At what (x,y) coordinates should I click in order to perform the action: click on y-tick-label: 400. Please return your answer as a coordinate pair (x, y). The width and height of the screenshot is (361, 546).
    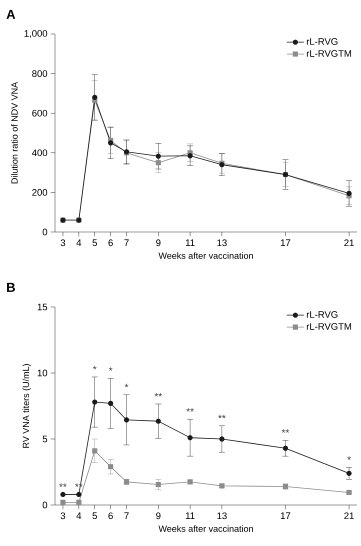
    Looking at the image, I should click on (40, 152).